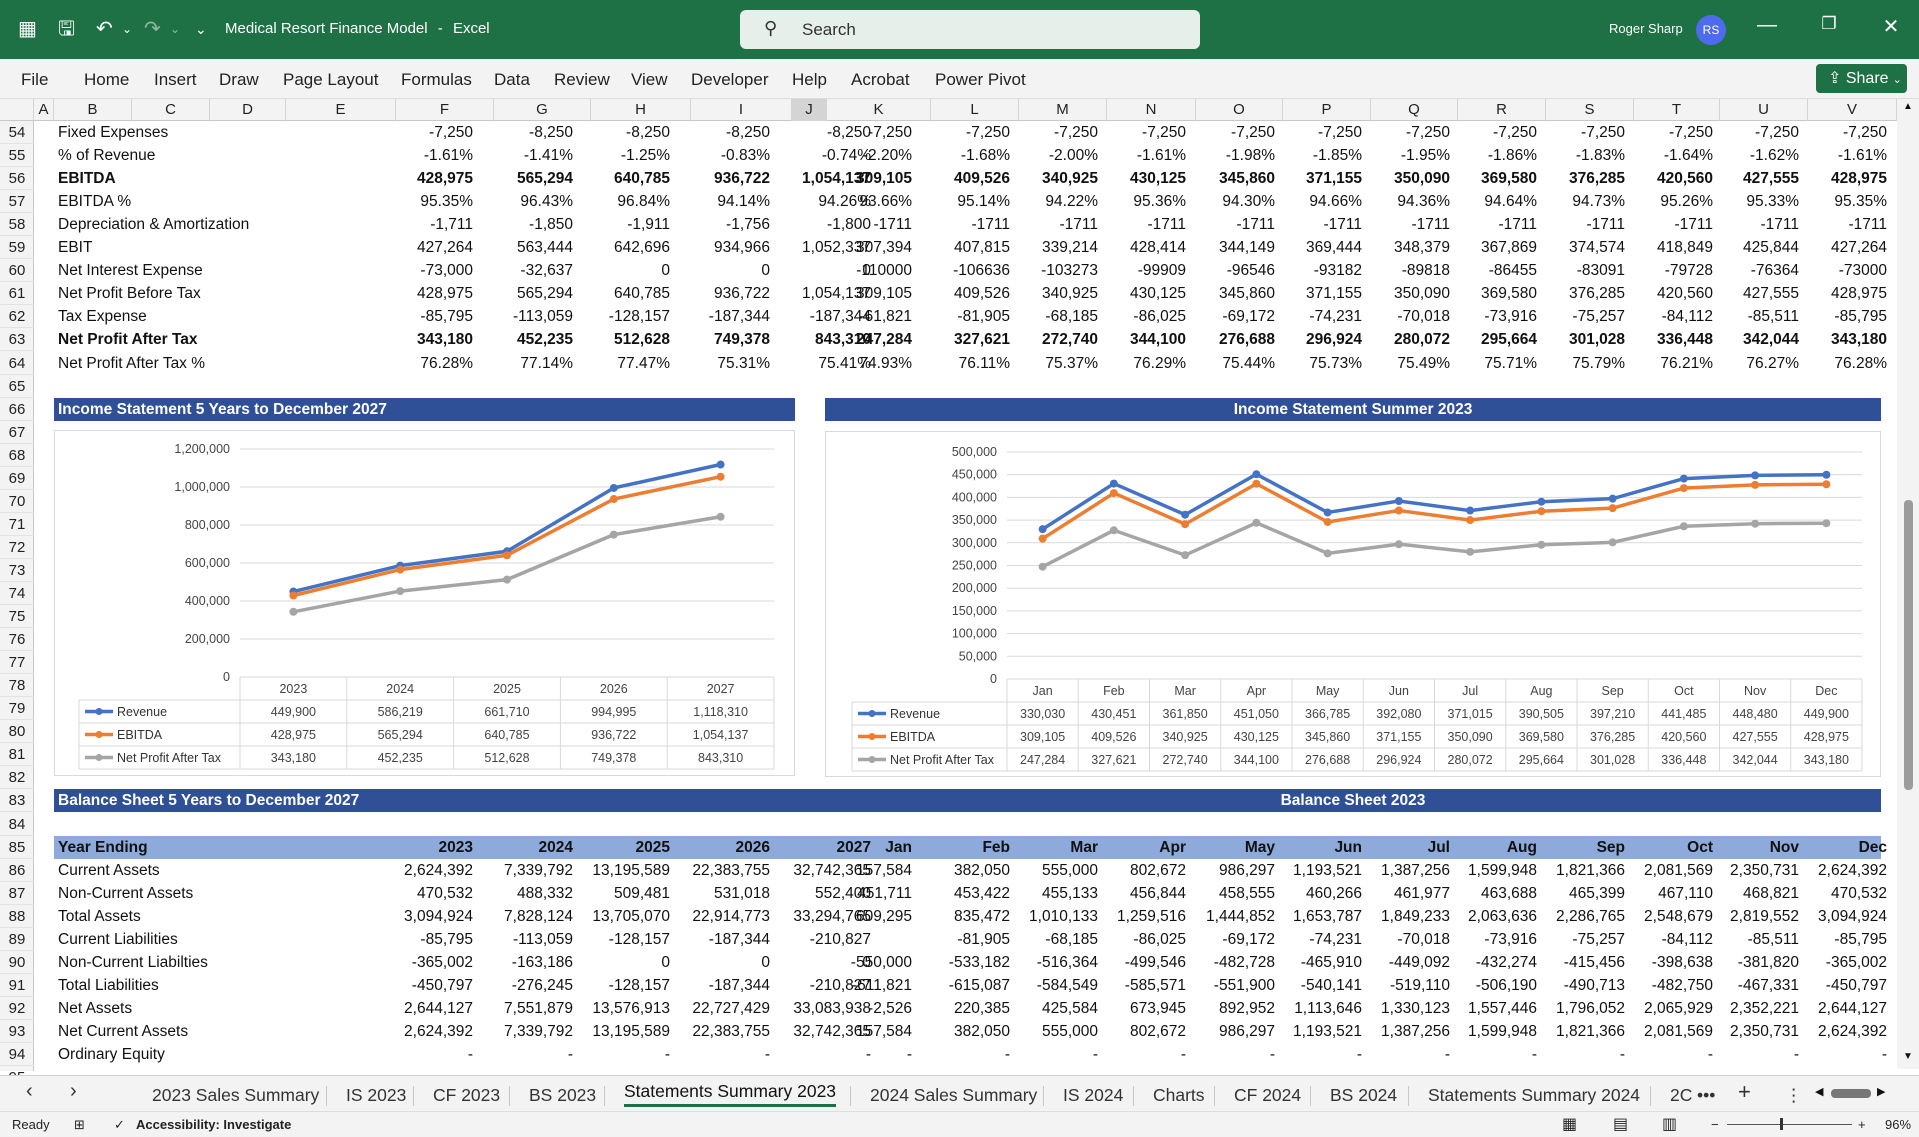 The image size is (1919, 1137). I want to click on monthly-value-cell: 555,000, so click(1069, 870).